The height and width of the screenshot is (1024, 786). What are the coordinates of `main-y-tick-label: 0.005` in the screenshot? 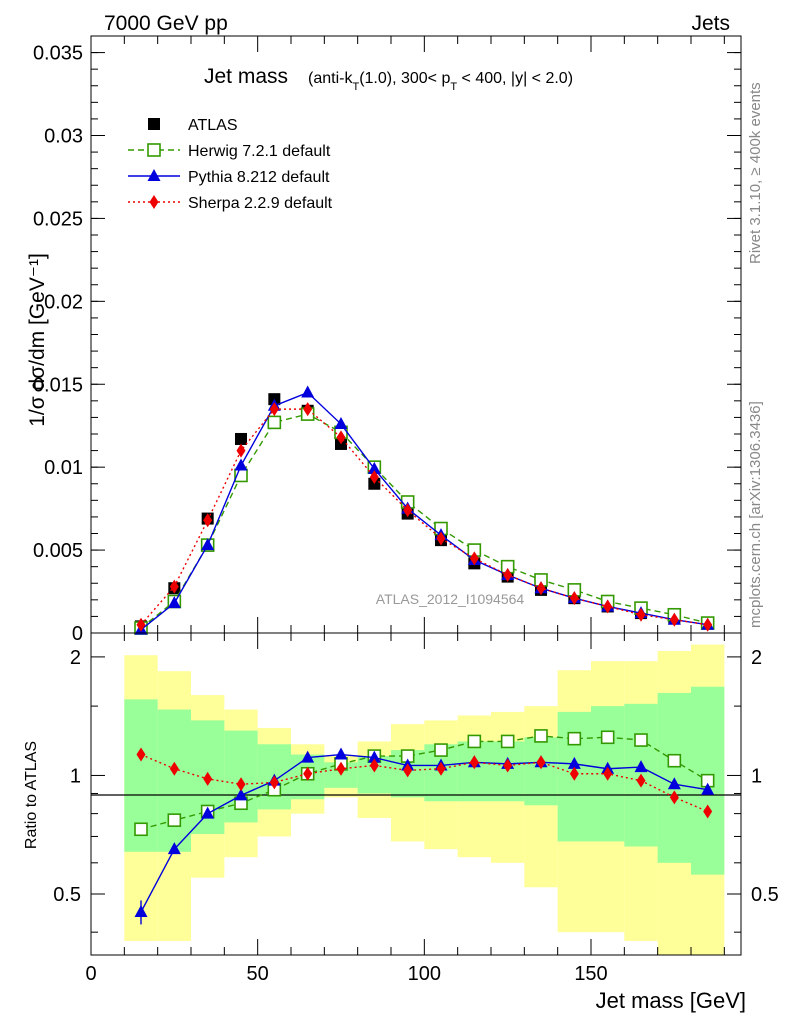 It's located at (58, 551).